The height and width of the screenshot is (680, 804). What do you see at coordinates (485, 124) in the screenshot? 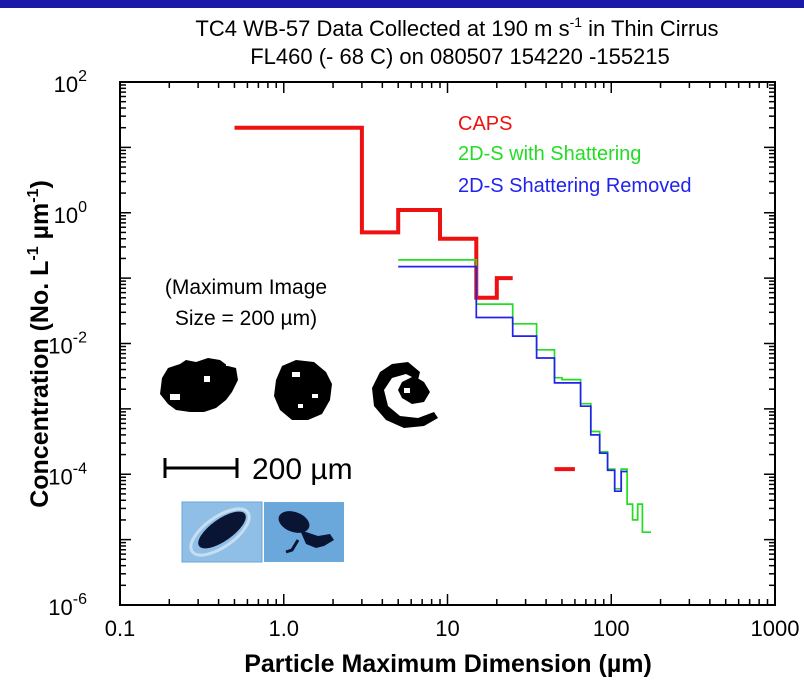
I see `legend-entry-caps: CAPS` at bounding box center [485, 124].